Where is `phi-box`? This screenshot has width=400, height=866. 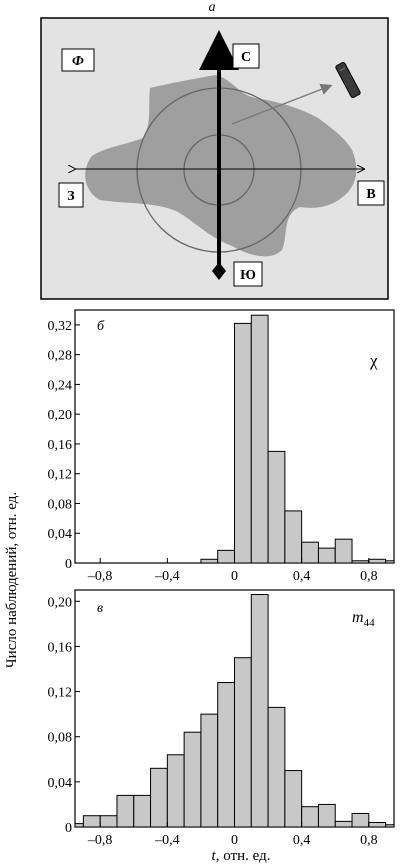 phi-box is located at coordinates (78, 60).